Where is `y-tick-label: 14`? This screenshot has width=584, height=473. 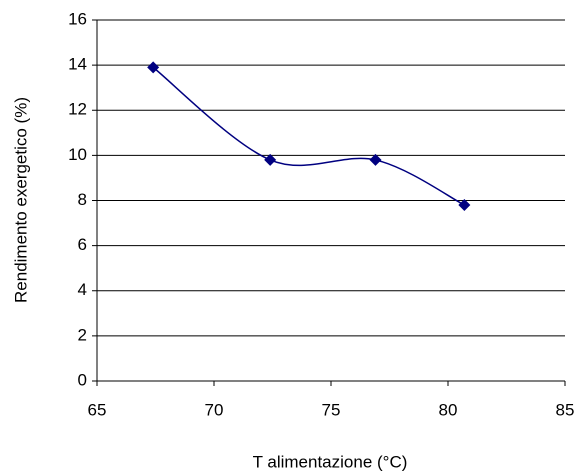
y-tick-label: 14 is located at coordinates (77, 64).